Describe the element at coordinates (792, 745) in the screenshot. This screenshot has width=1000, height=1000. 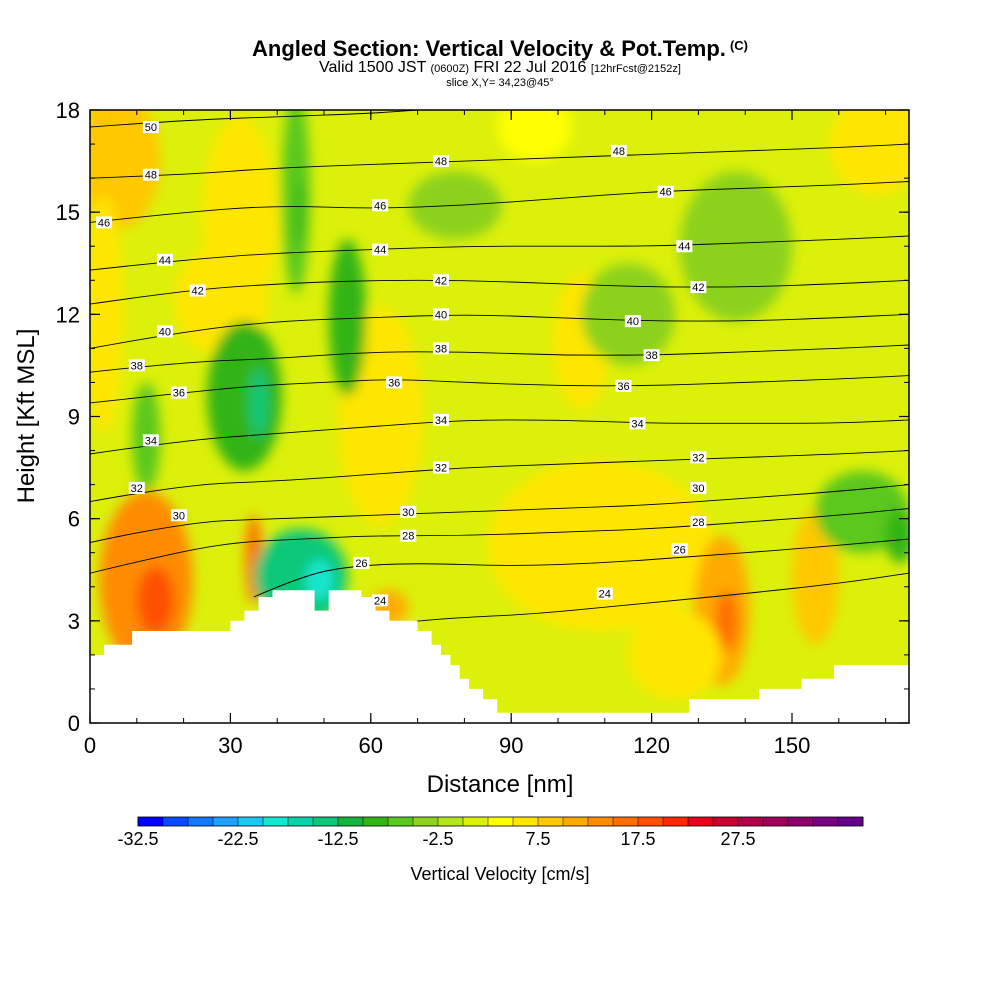
I see `x-tick-label: 150` at that location.